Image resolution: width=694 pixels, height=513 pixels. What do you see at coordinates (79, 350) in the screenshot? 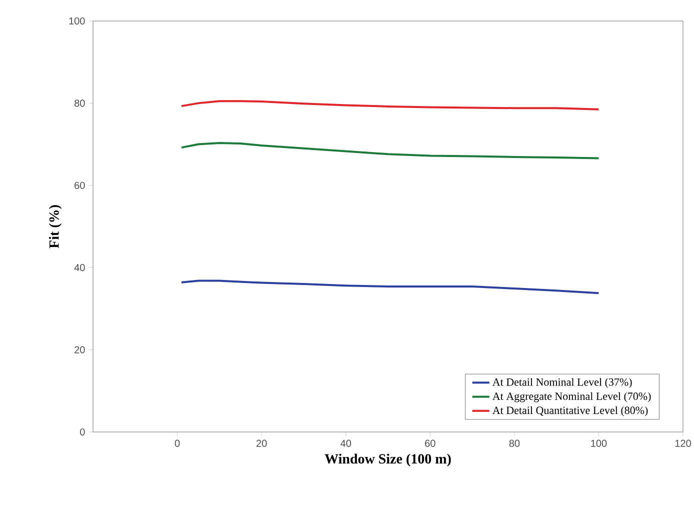
I see `y-tick-label: 20` at bounding box center [79, 350].